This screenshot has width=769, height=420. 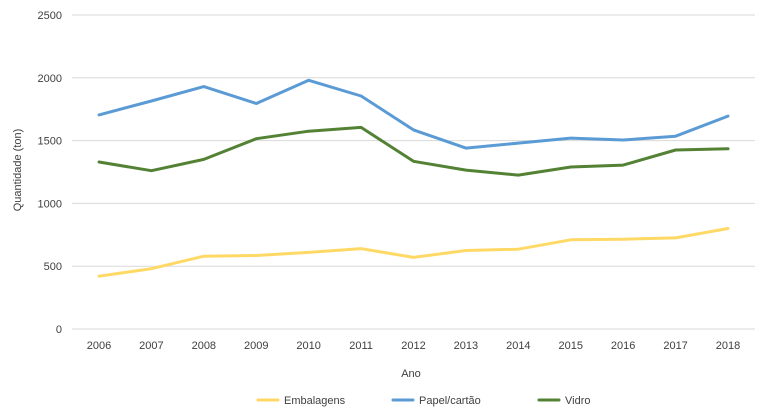 What do you see at coordinates (50, 204) in the screenshot?
I see `y-tick-label: 1000` at bounding box center [50, 204].